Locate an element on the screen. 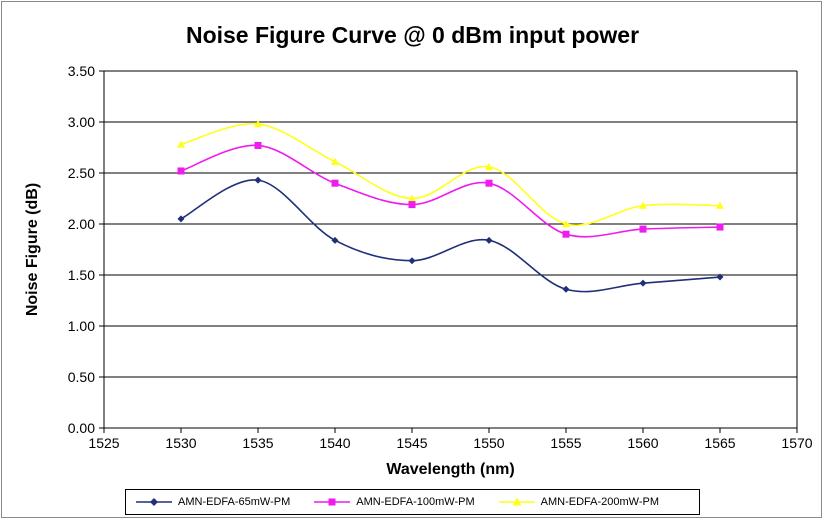  x-tick-label-8: 1565 is located at coordinates (719, 443).